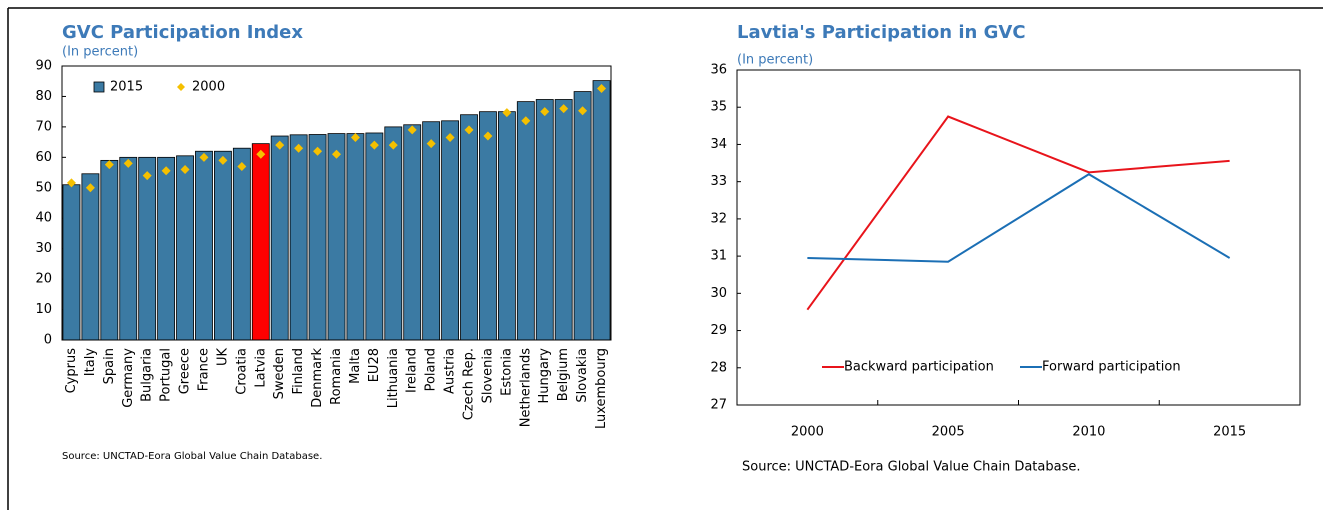 The width and height of the screenshot is (1323, 510). What do you see at coordinates (355, 366) in the screenshot?
I see `x-tick-label: Malta` at bounding box center [355, 366].